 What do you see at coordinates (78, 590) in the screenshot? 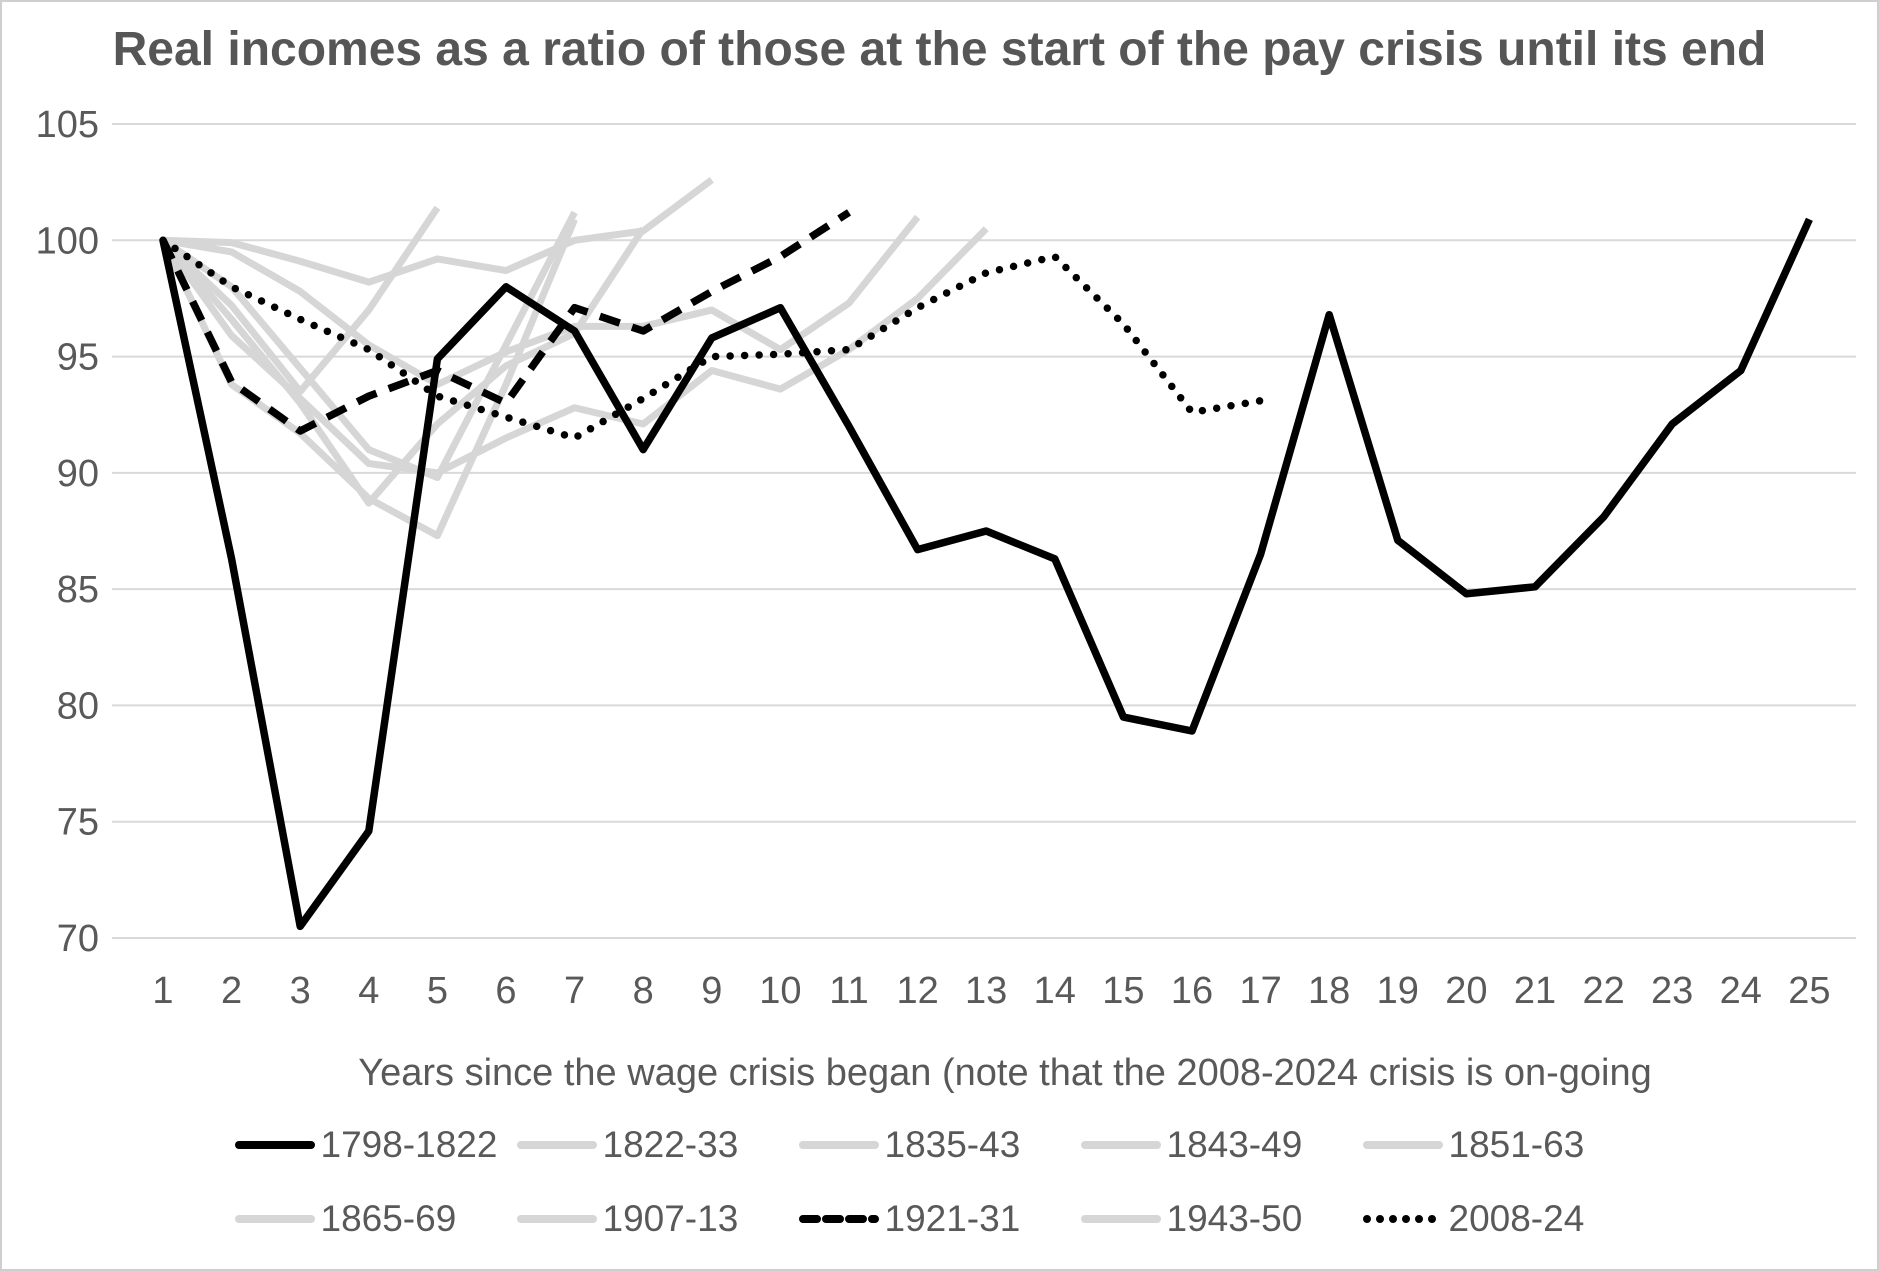
I see `y-tick-label: 85` at bounding box center [78, 590].